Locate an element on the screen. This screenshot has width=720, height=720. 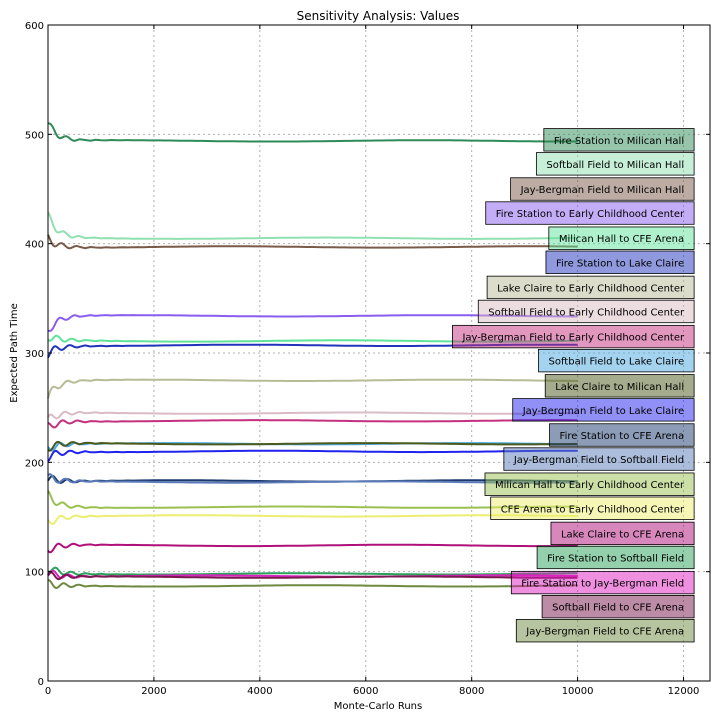
legend-label: Softball Field to Lake Claire is located at coordinates (617, 362).